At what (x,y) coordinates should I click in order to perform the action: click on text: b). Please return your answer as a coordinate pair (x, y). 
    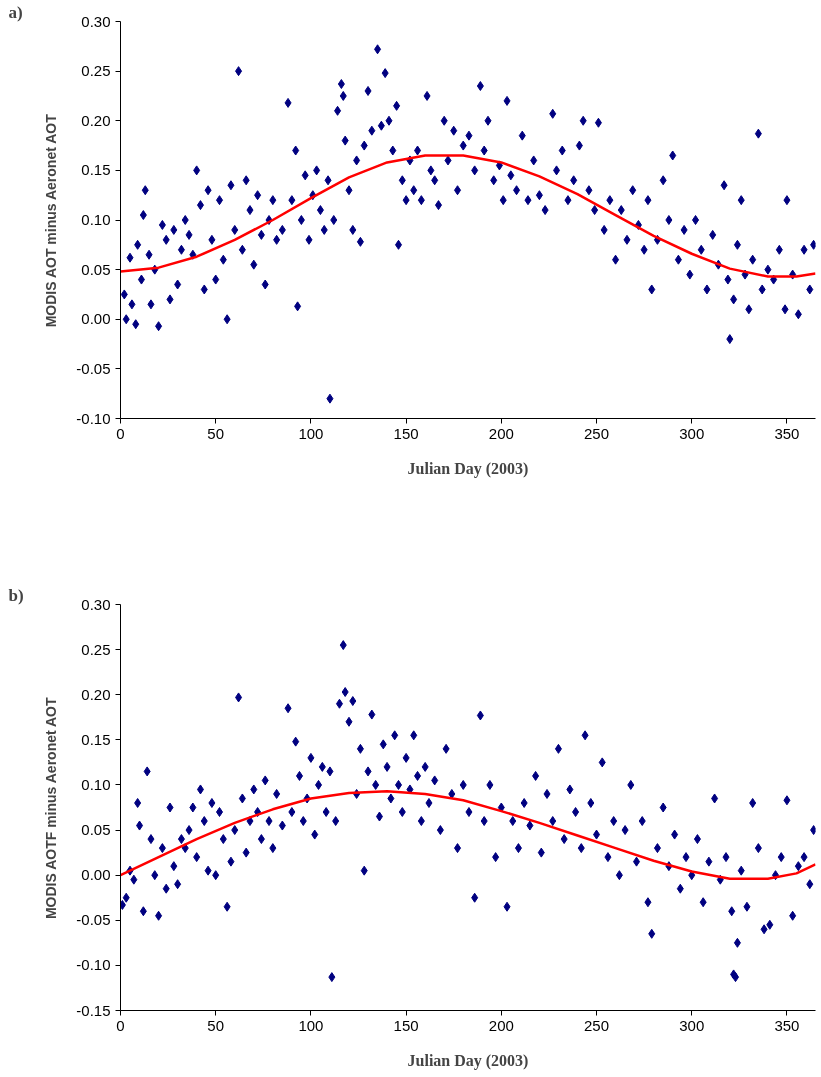
    Looking at the image, I should click on (16, 595).